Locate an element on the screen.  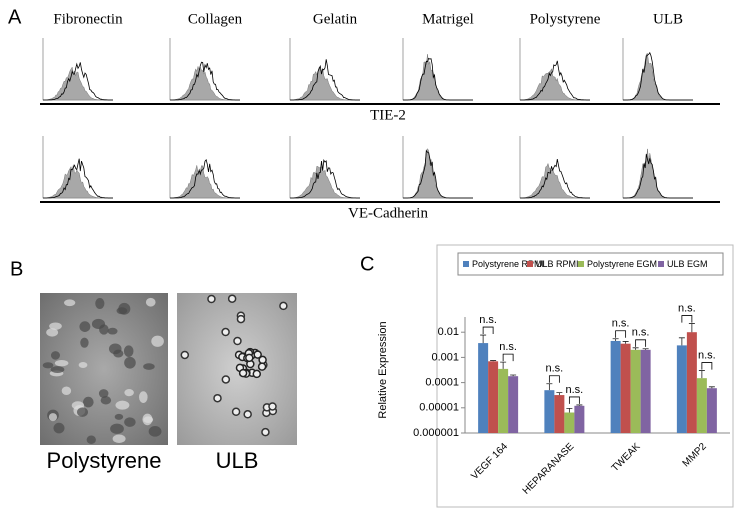
column-label: ULB is located at coordinates (668, 19).